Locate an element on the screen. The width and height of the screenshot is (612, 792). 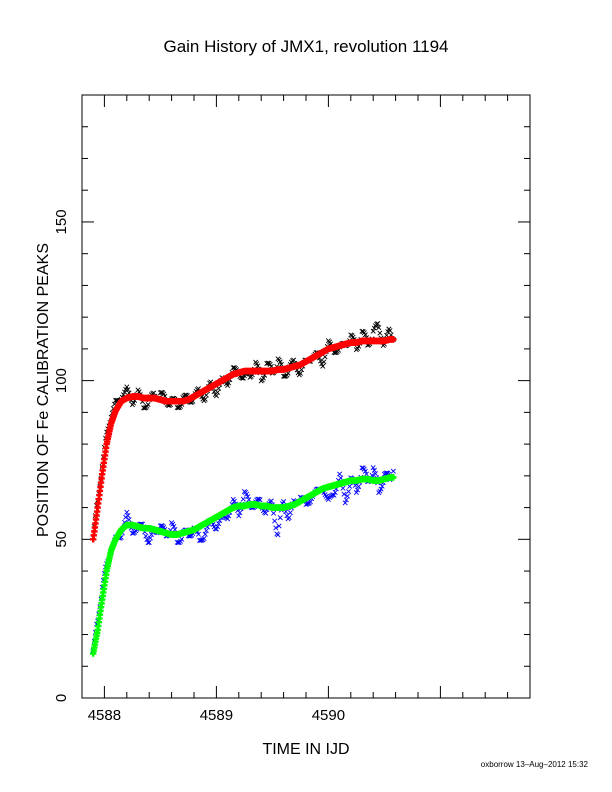
series-lower-peak-fit is located at coordinates (243, 565).